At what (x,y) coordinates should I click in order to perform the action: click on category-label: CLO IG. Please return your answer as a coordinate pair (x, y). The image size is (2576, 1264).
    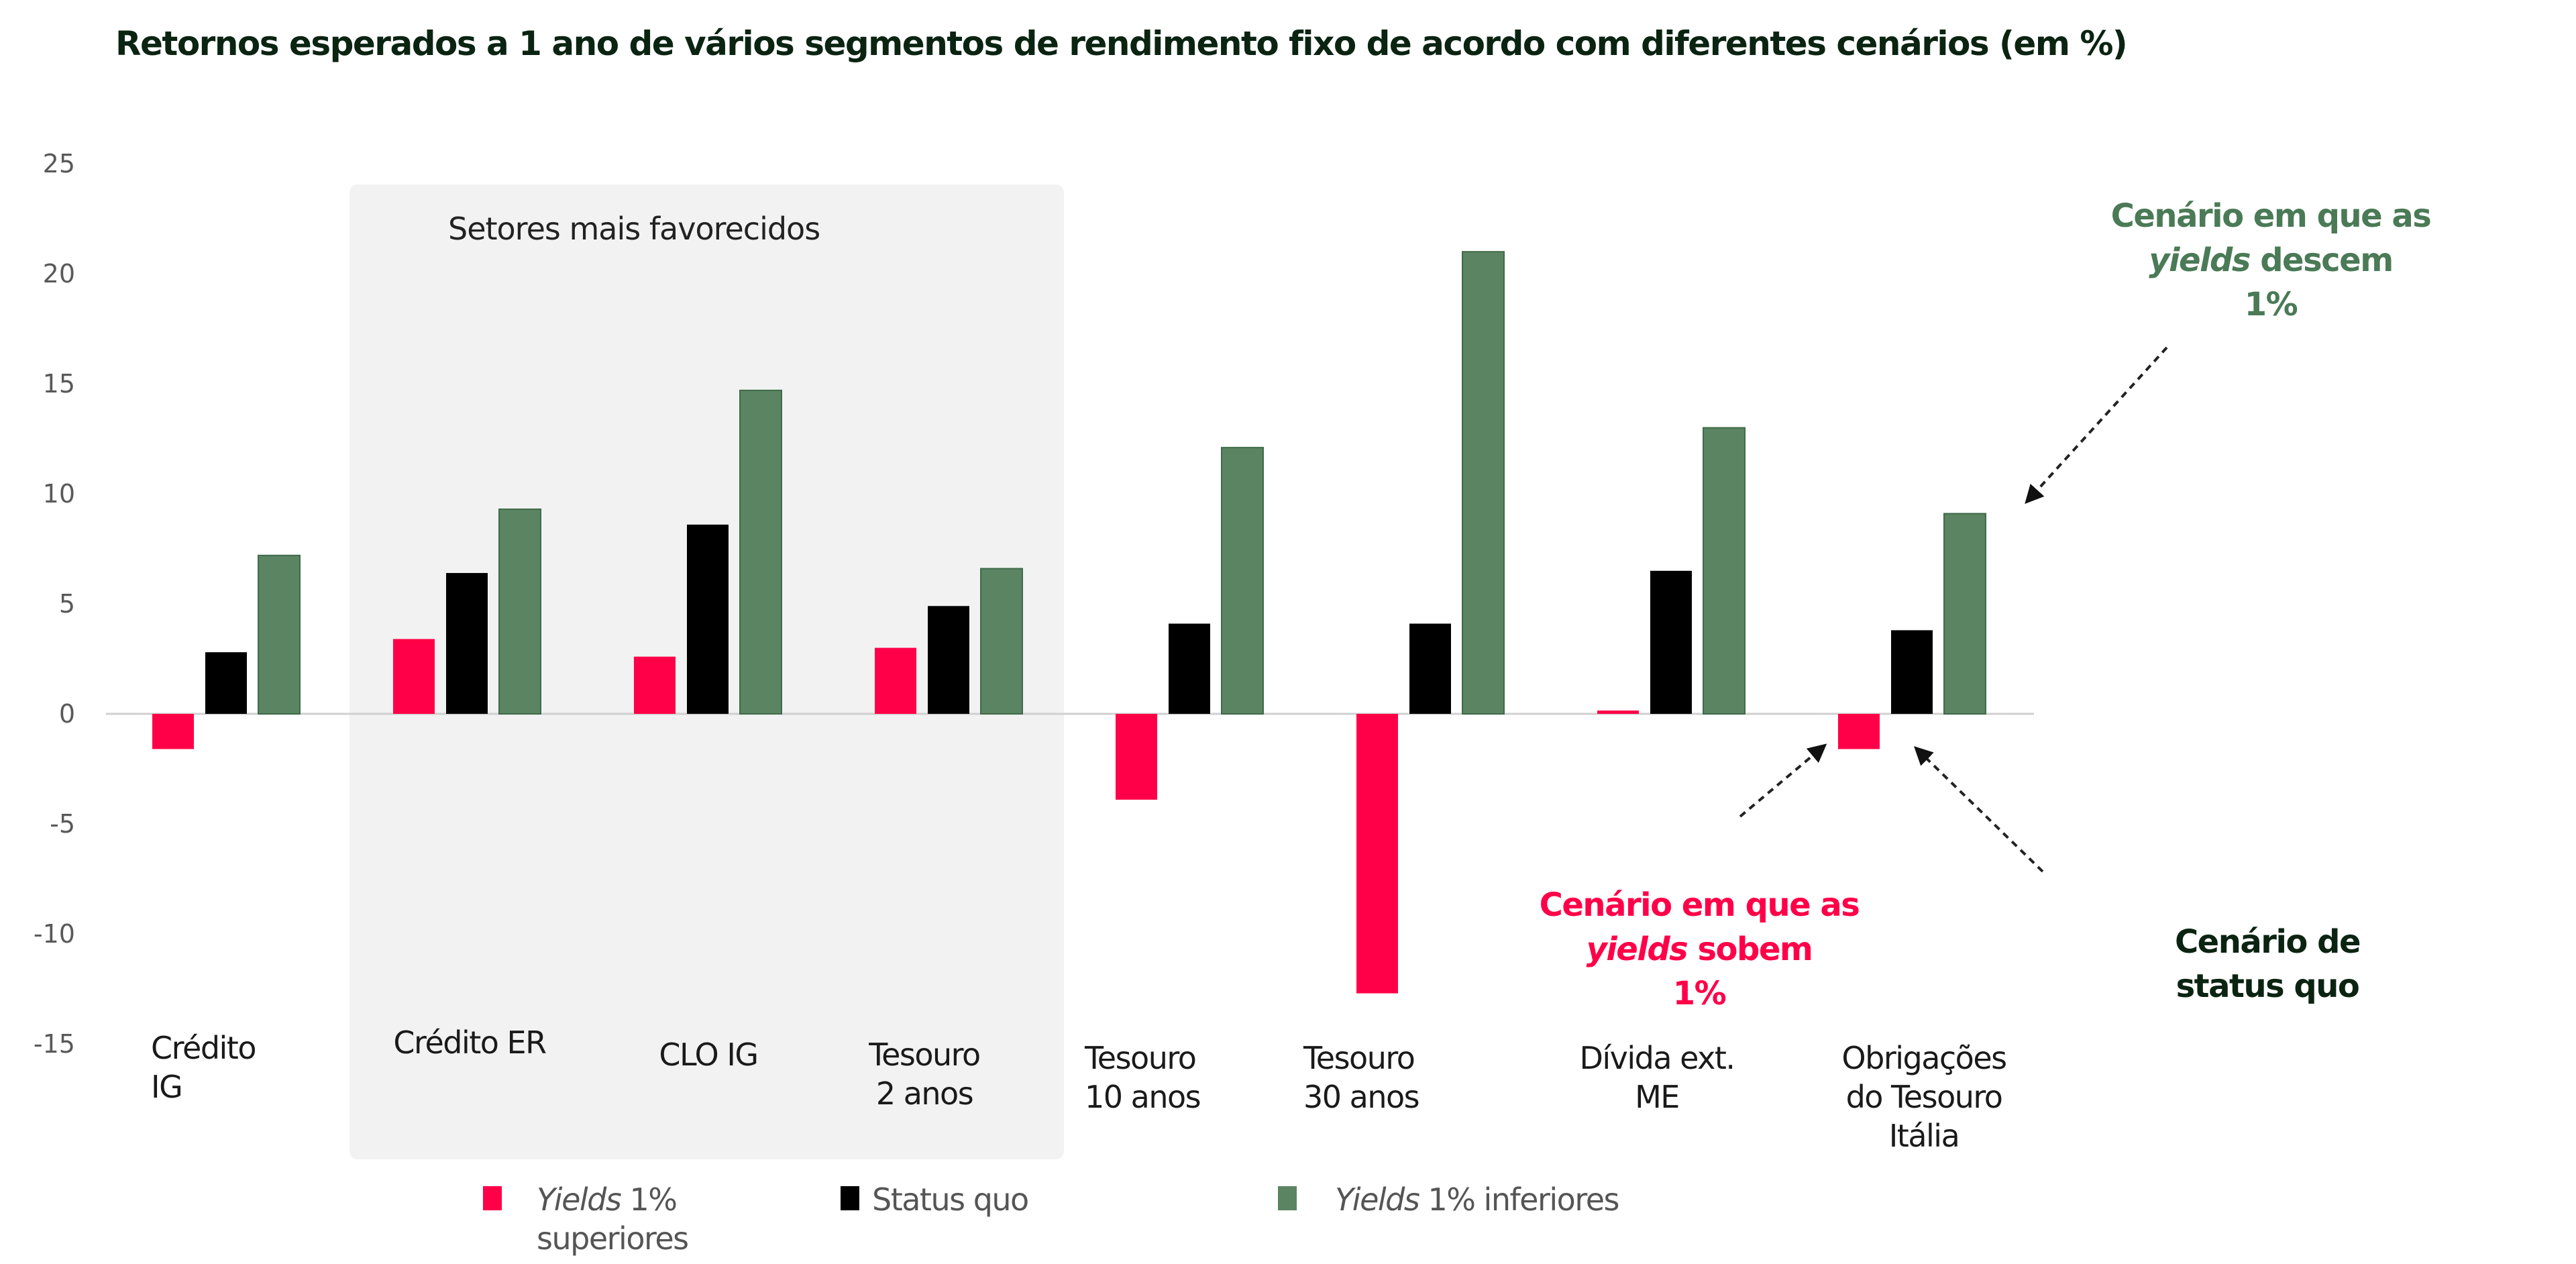
    Looking at the image, I should click on (708, 1055).